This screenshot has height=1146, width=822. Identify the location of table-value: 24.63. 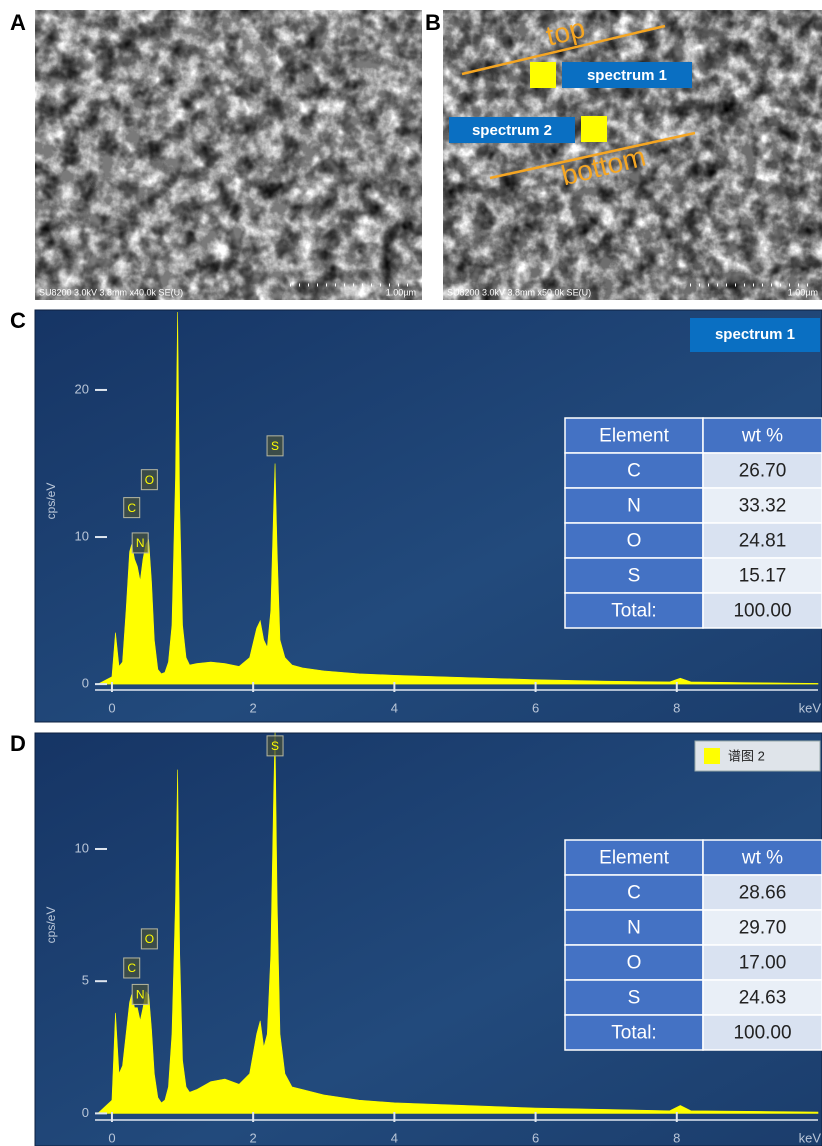
(763, 998).